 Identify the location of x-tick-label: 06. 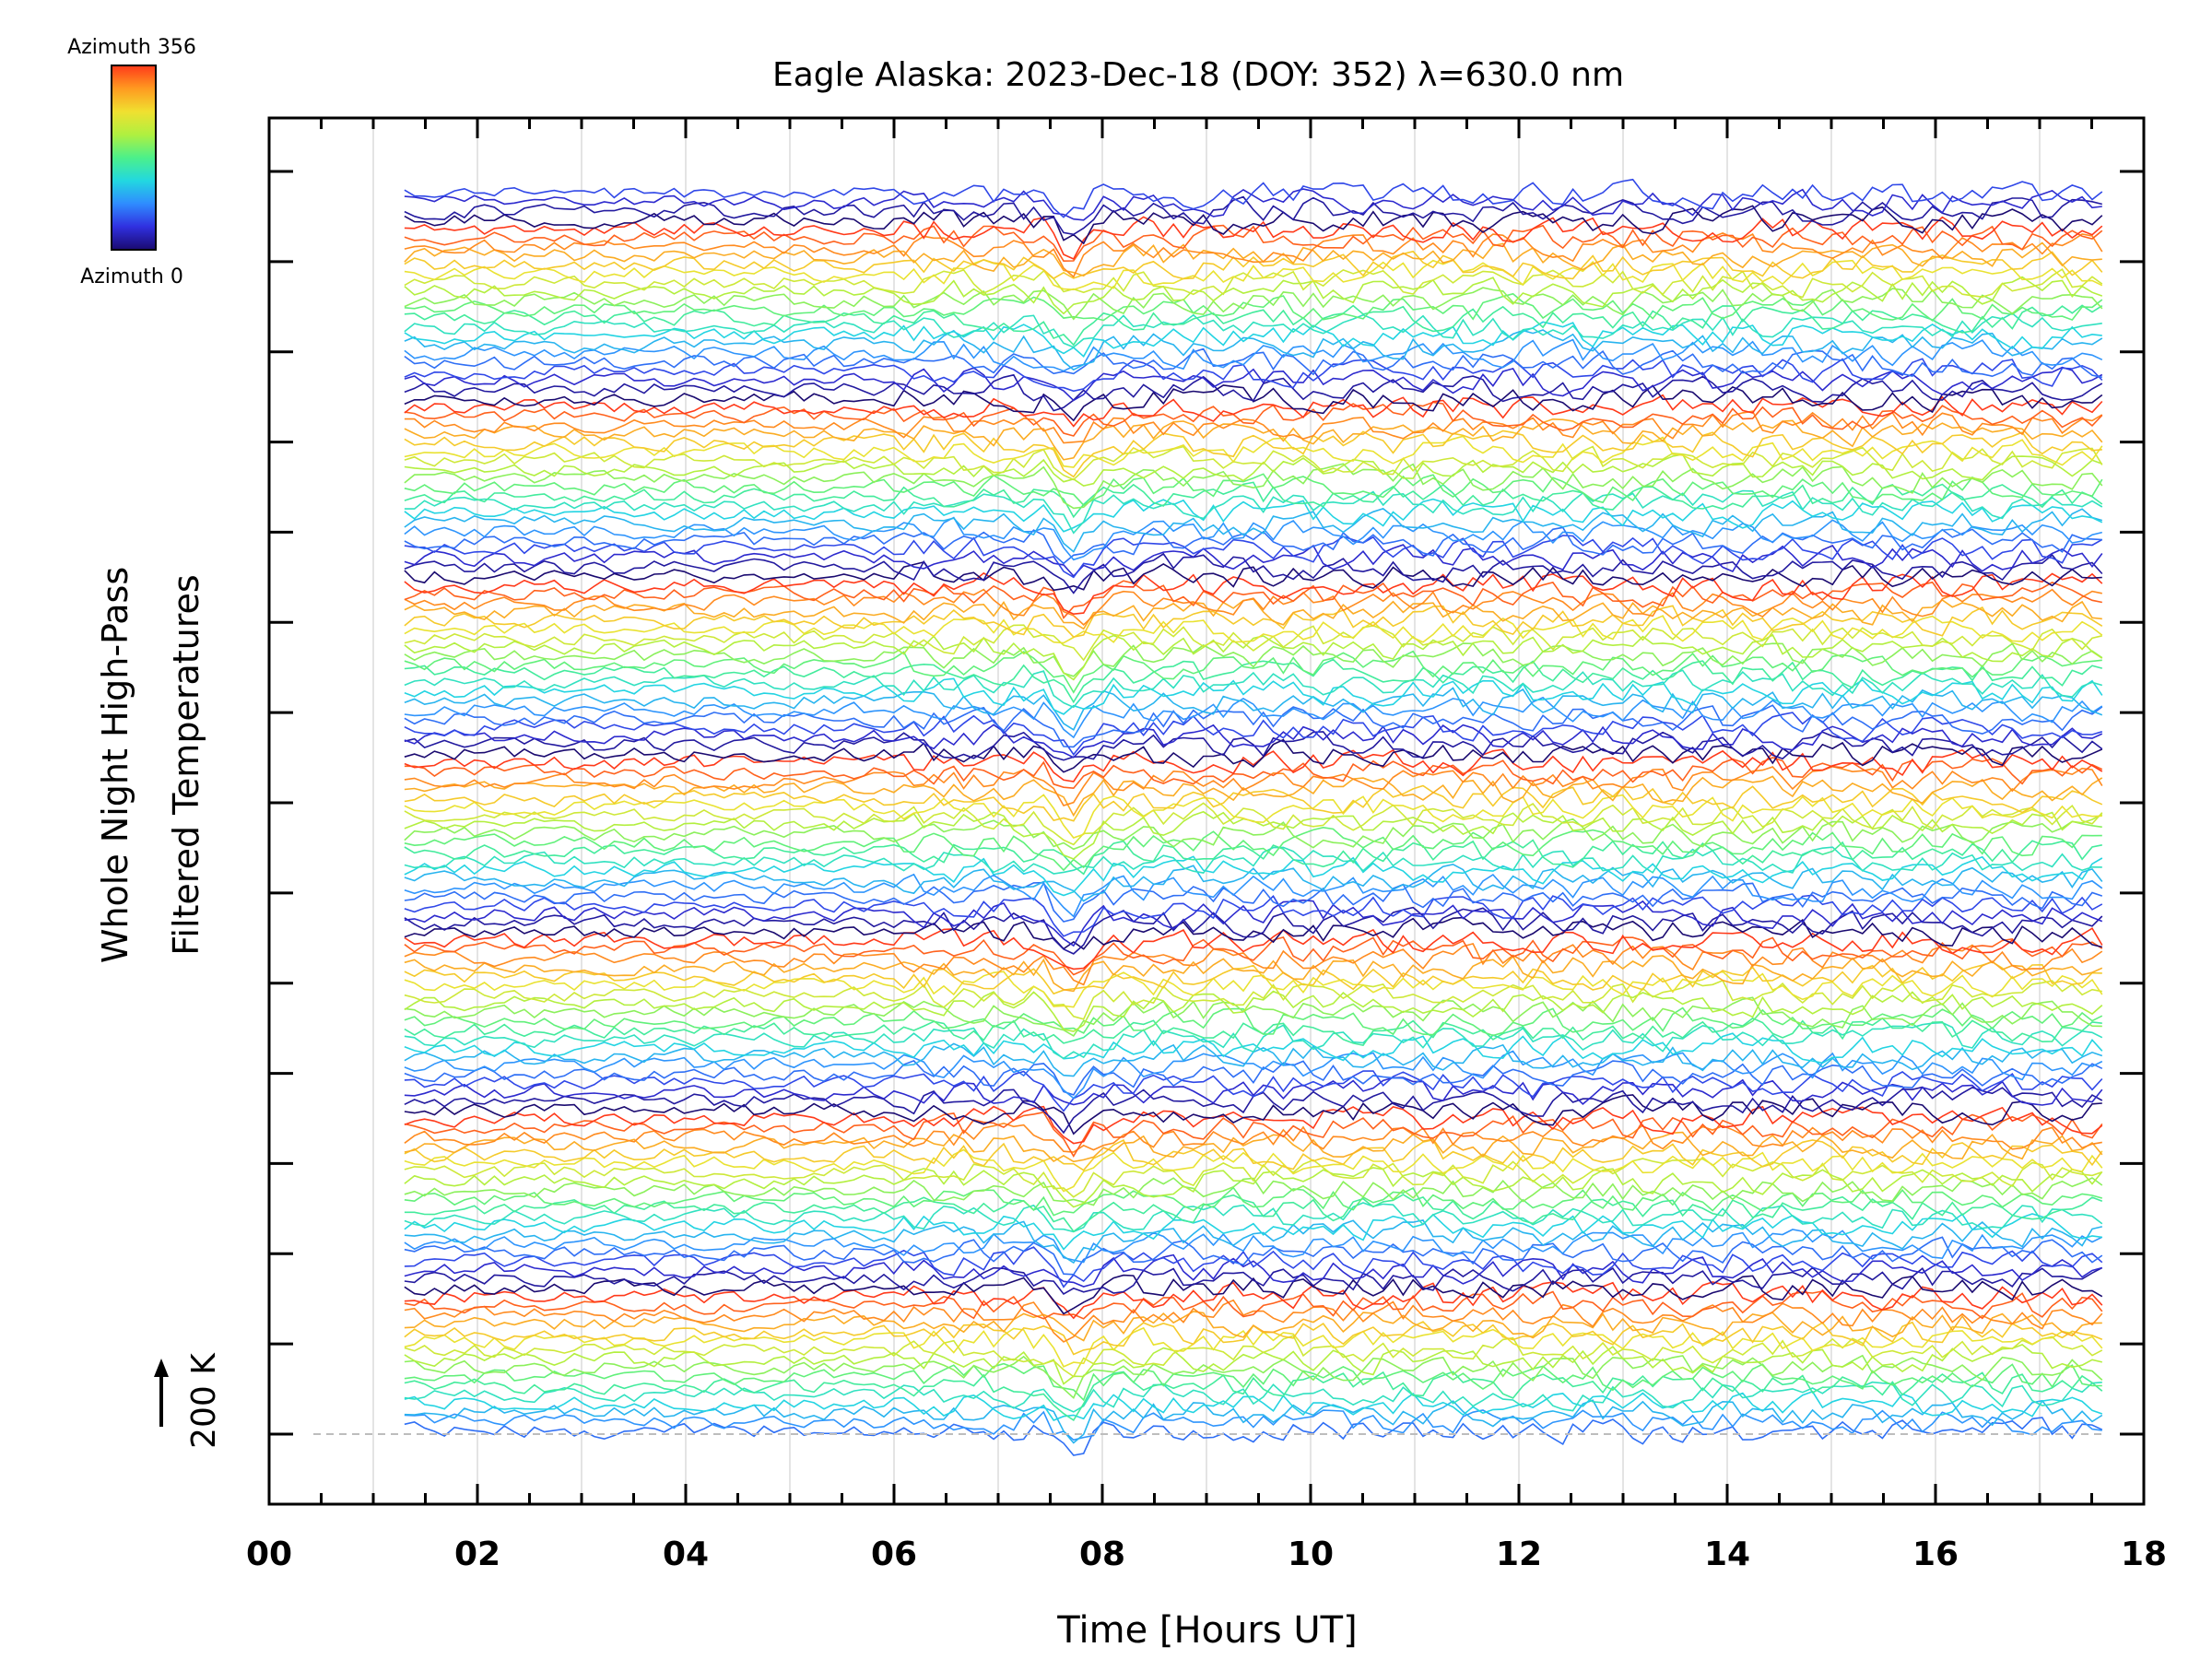
(894, 1554).